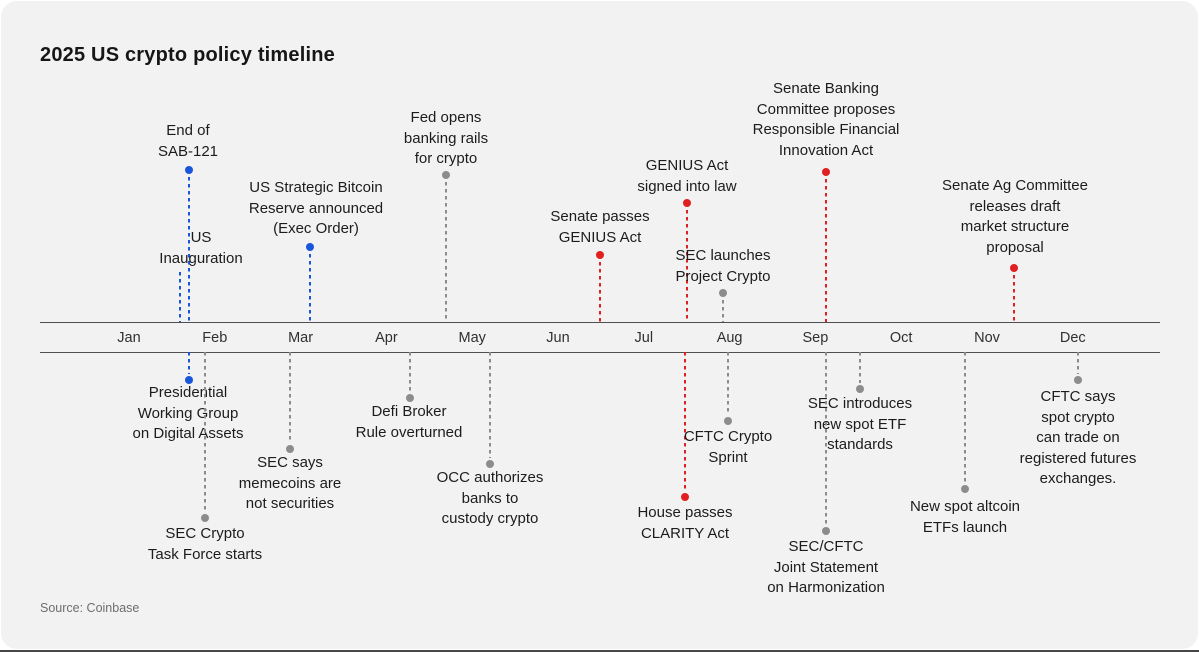 This screenshot has width=1199, height=652. What do you see at coordinates (599, 651) in the screenshot?
I see `window-bottom-edge` at bounding box center [599, 651].